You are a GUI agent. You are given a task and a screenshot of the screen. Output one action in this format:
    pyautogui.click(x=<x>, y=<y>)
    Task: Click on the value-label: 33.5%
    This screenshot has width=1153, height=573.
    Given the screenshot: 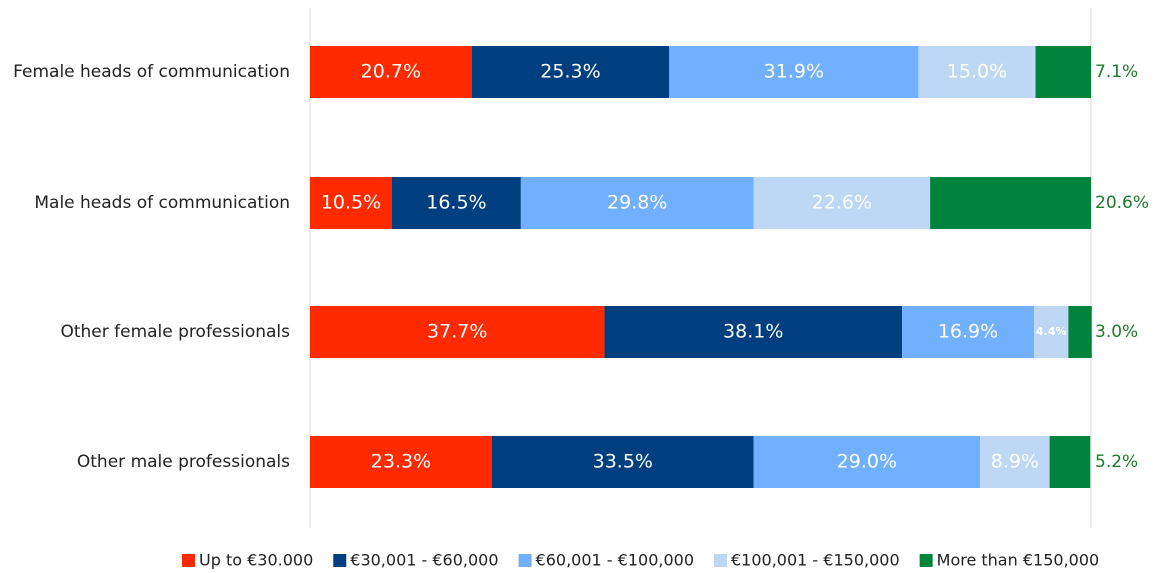 What is the action you would take?
    pyautogui.click(x=623, y=462)
    